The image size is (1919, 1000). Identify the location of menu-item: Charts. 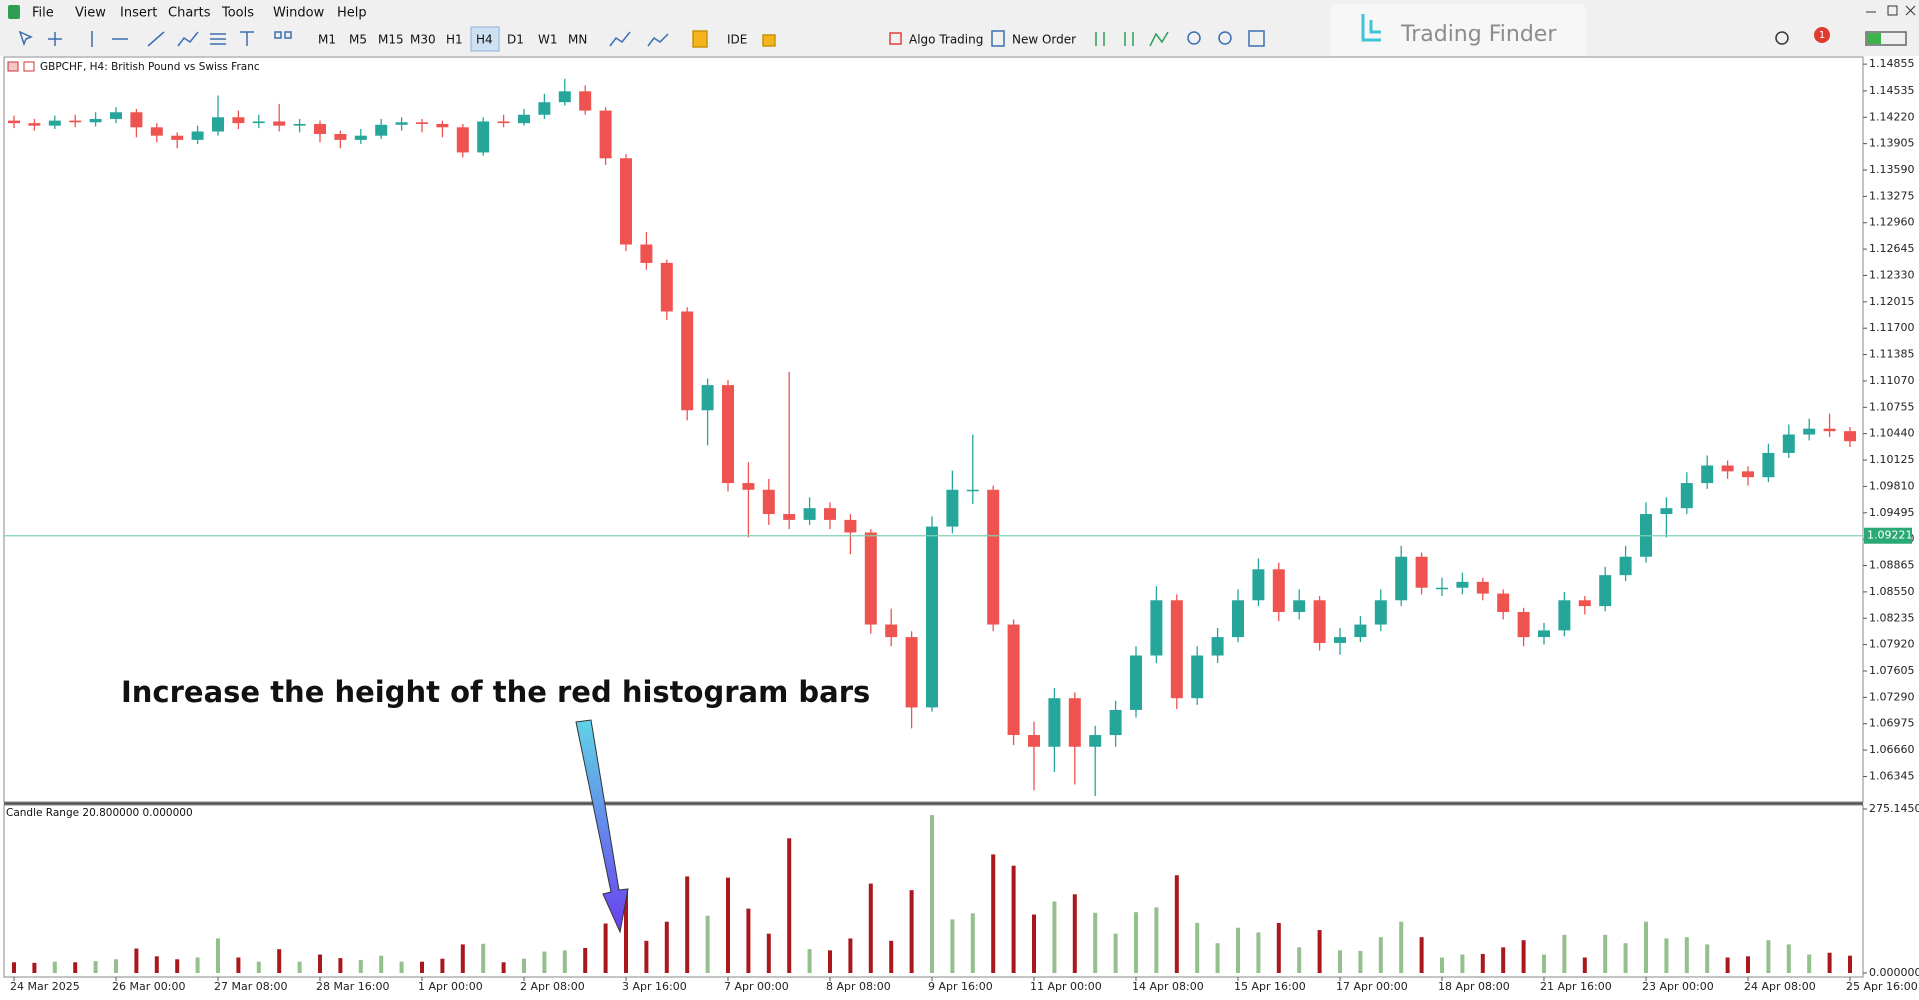
(189, 13).